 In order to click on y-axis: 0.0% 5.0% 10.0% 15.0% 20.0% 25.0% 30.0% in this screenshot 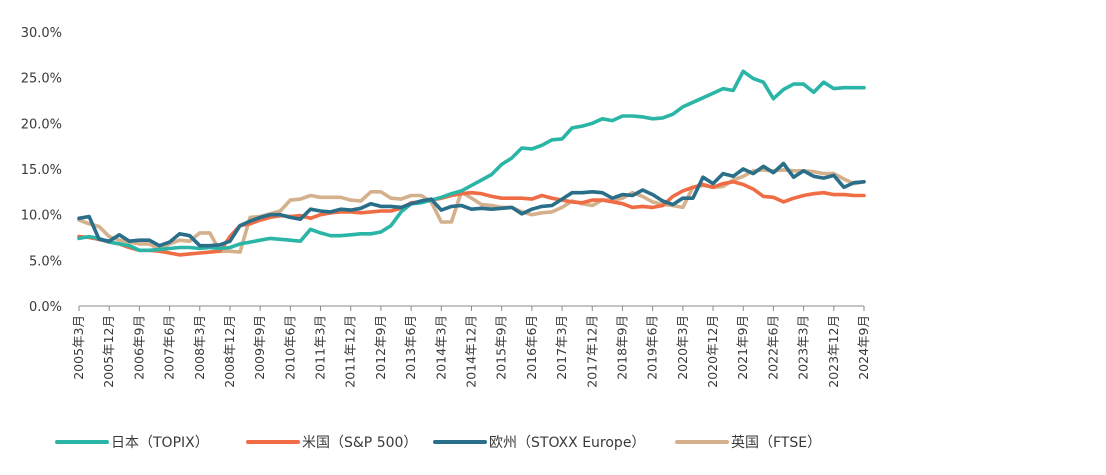, I will do `click(41, 170)`.